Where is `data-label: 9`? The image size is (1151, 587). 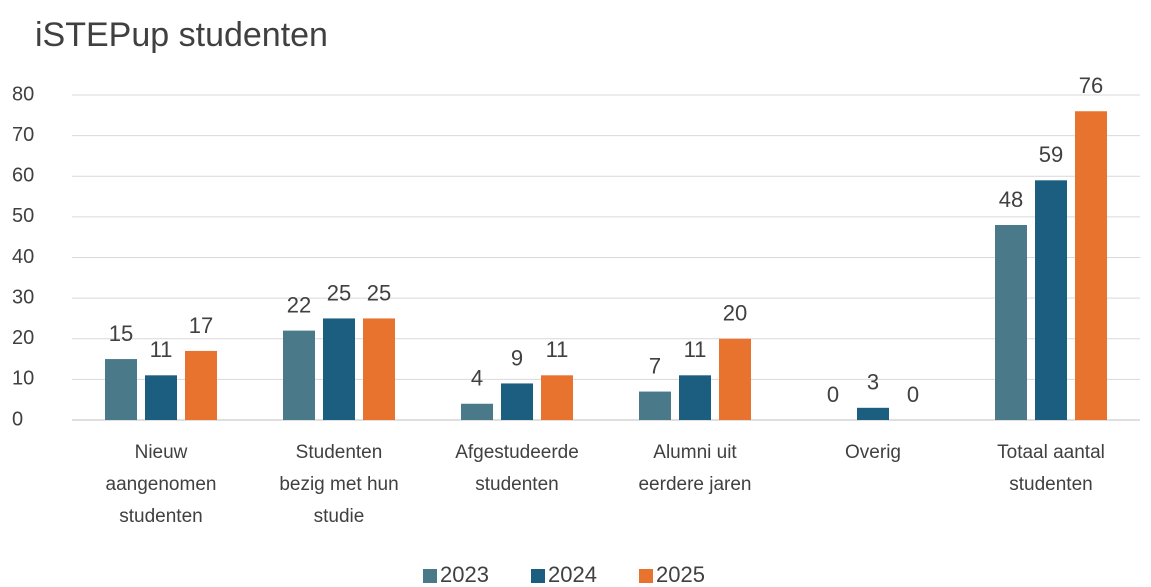
data-label: 9 is located at coordinates (517, 357).